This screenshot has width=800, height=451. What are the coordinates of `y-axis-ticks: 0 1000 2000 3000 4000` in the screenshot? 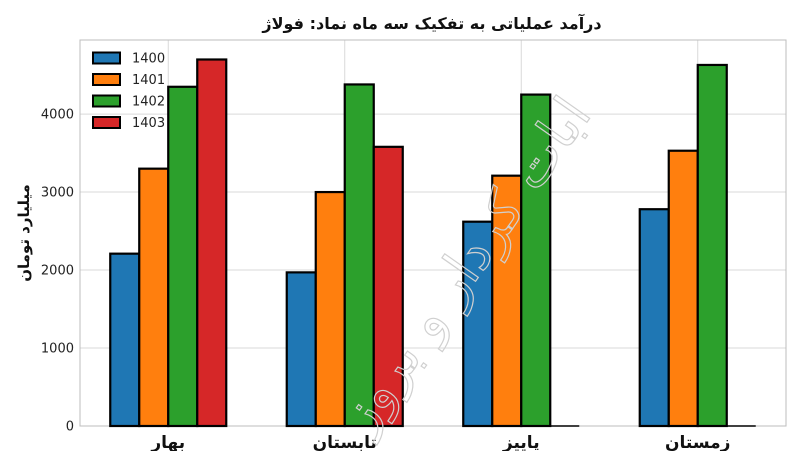 It's located at (57, 271).